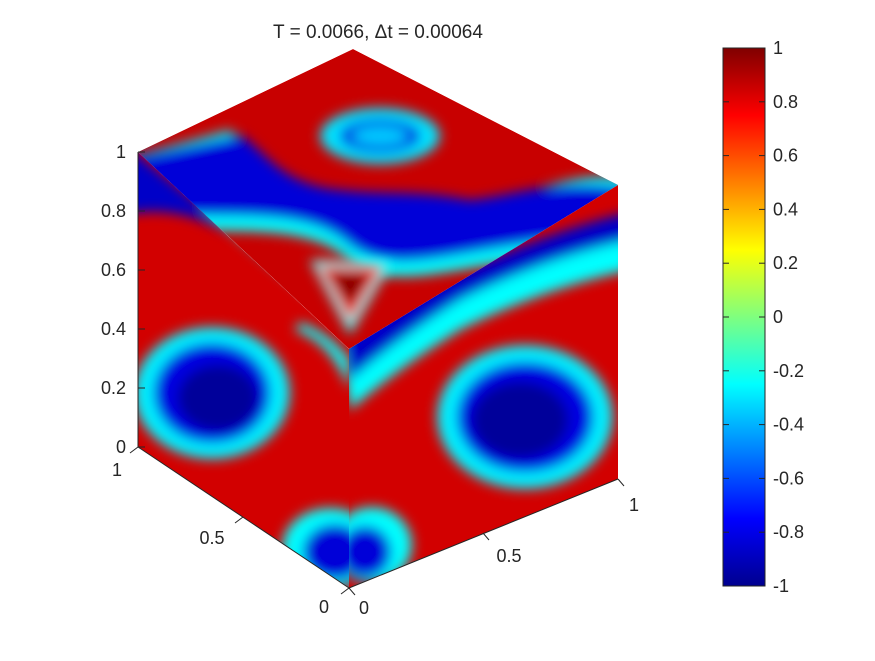 This screenshot has width=875, height=661. What do you see at coordinates (324, 607) in the screenshot?
I see `y-tick-label-0: 0` at bounding box center [324, 607].